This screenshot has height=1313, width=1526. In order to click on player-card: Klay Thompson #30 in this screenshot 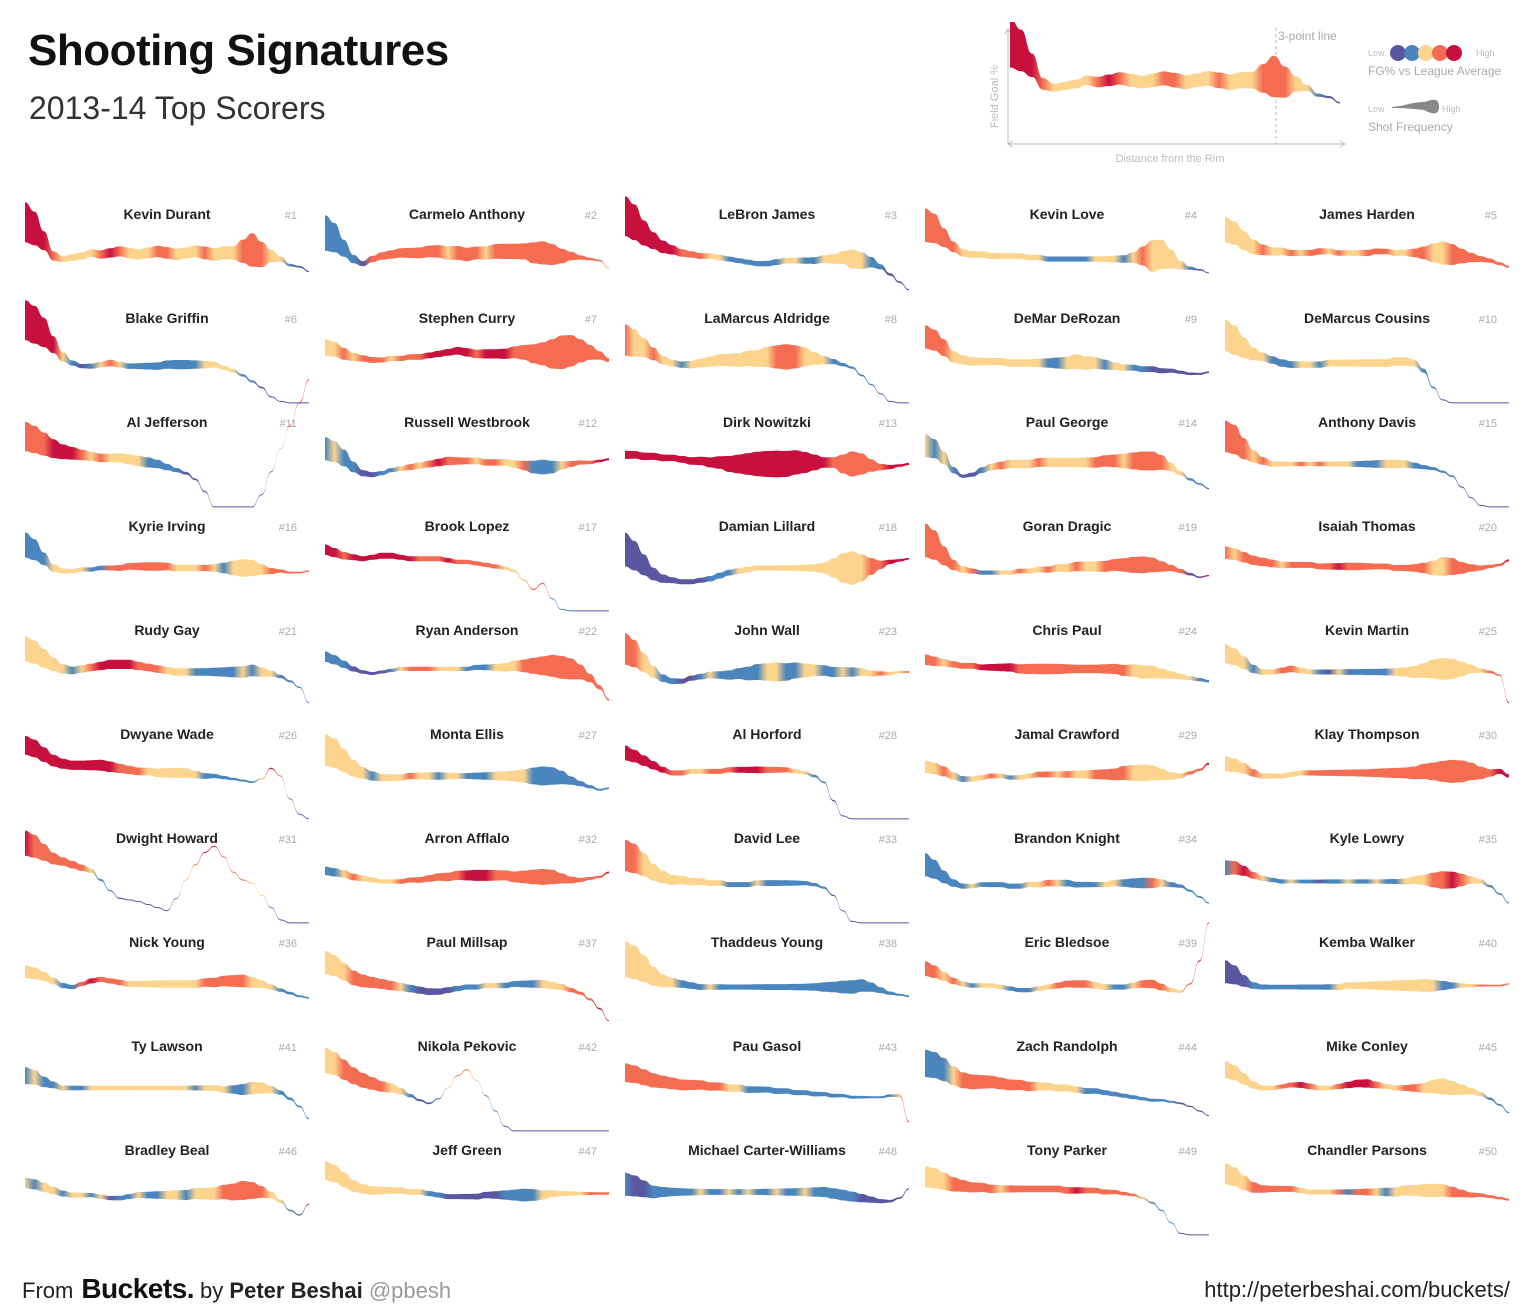, I will do `click(1367, 754)`.